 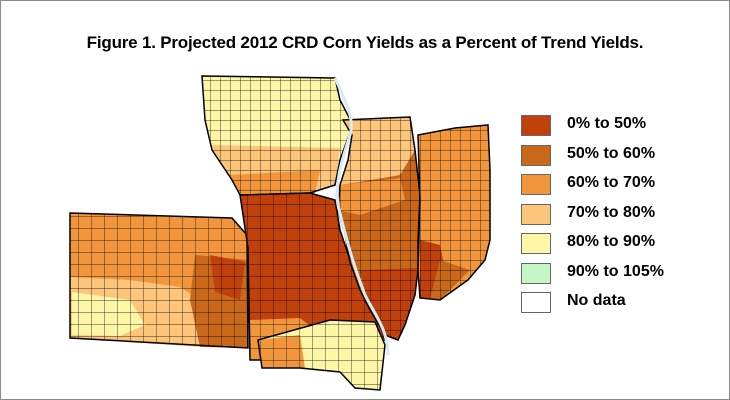 What do you see at coordinates (611, 153) in the screenshot?
I see `legend-label: 50% to 60%` at bounding box center [611, 153].